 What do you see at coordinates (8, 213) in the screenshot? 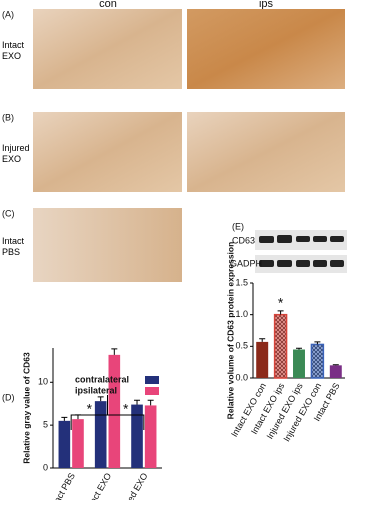
I see `panel-label: (C)` at bounding box center [8, 213].